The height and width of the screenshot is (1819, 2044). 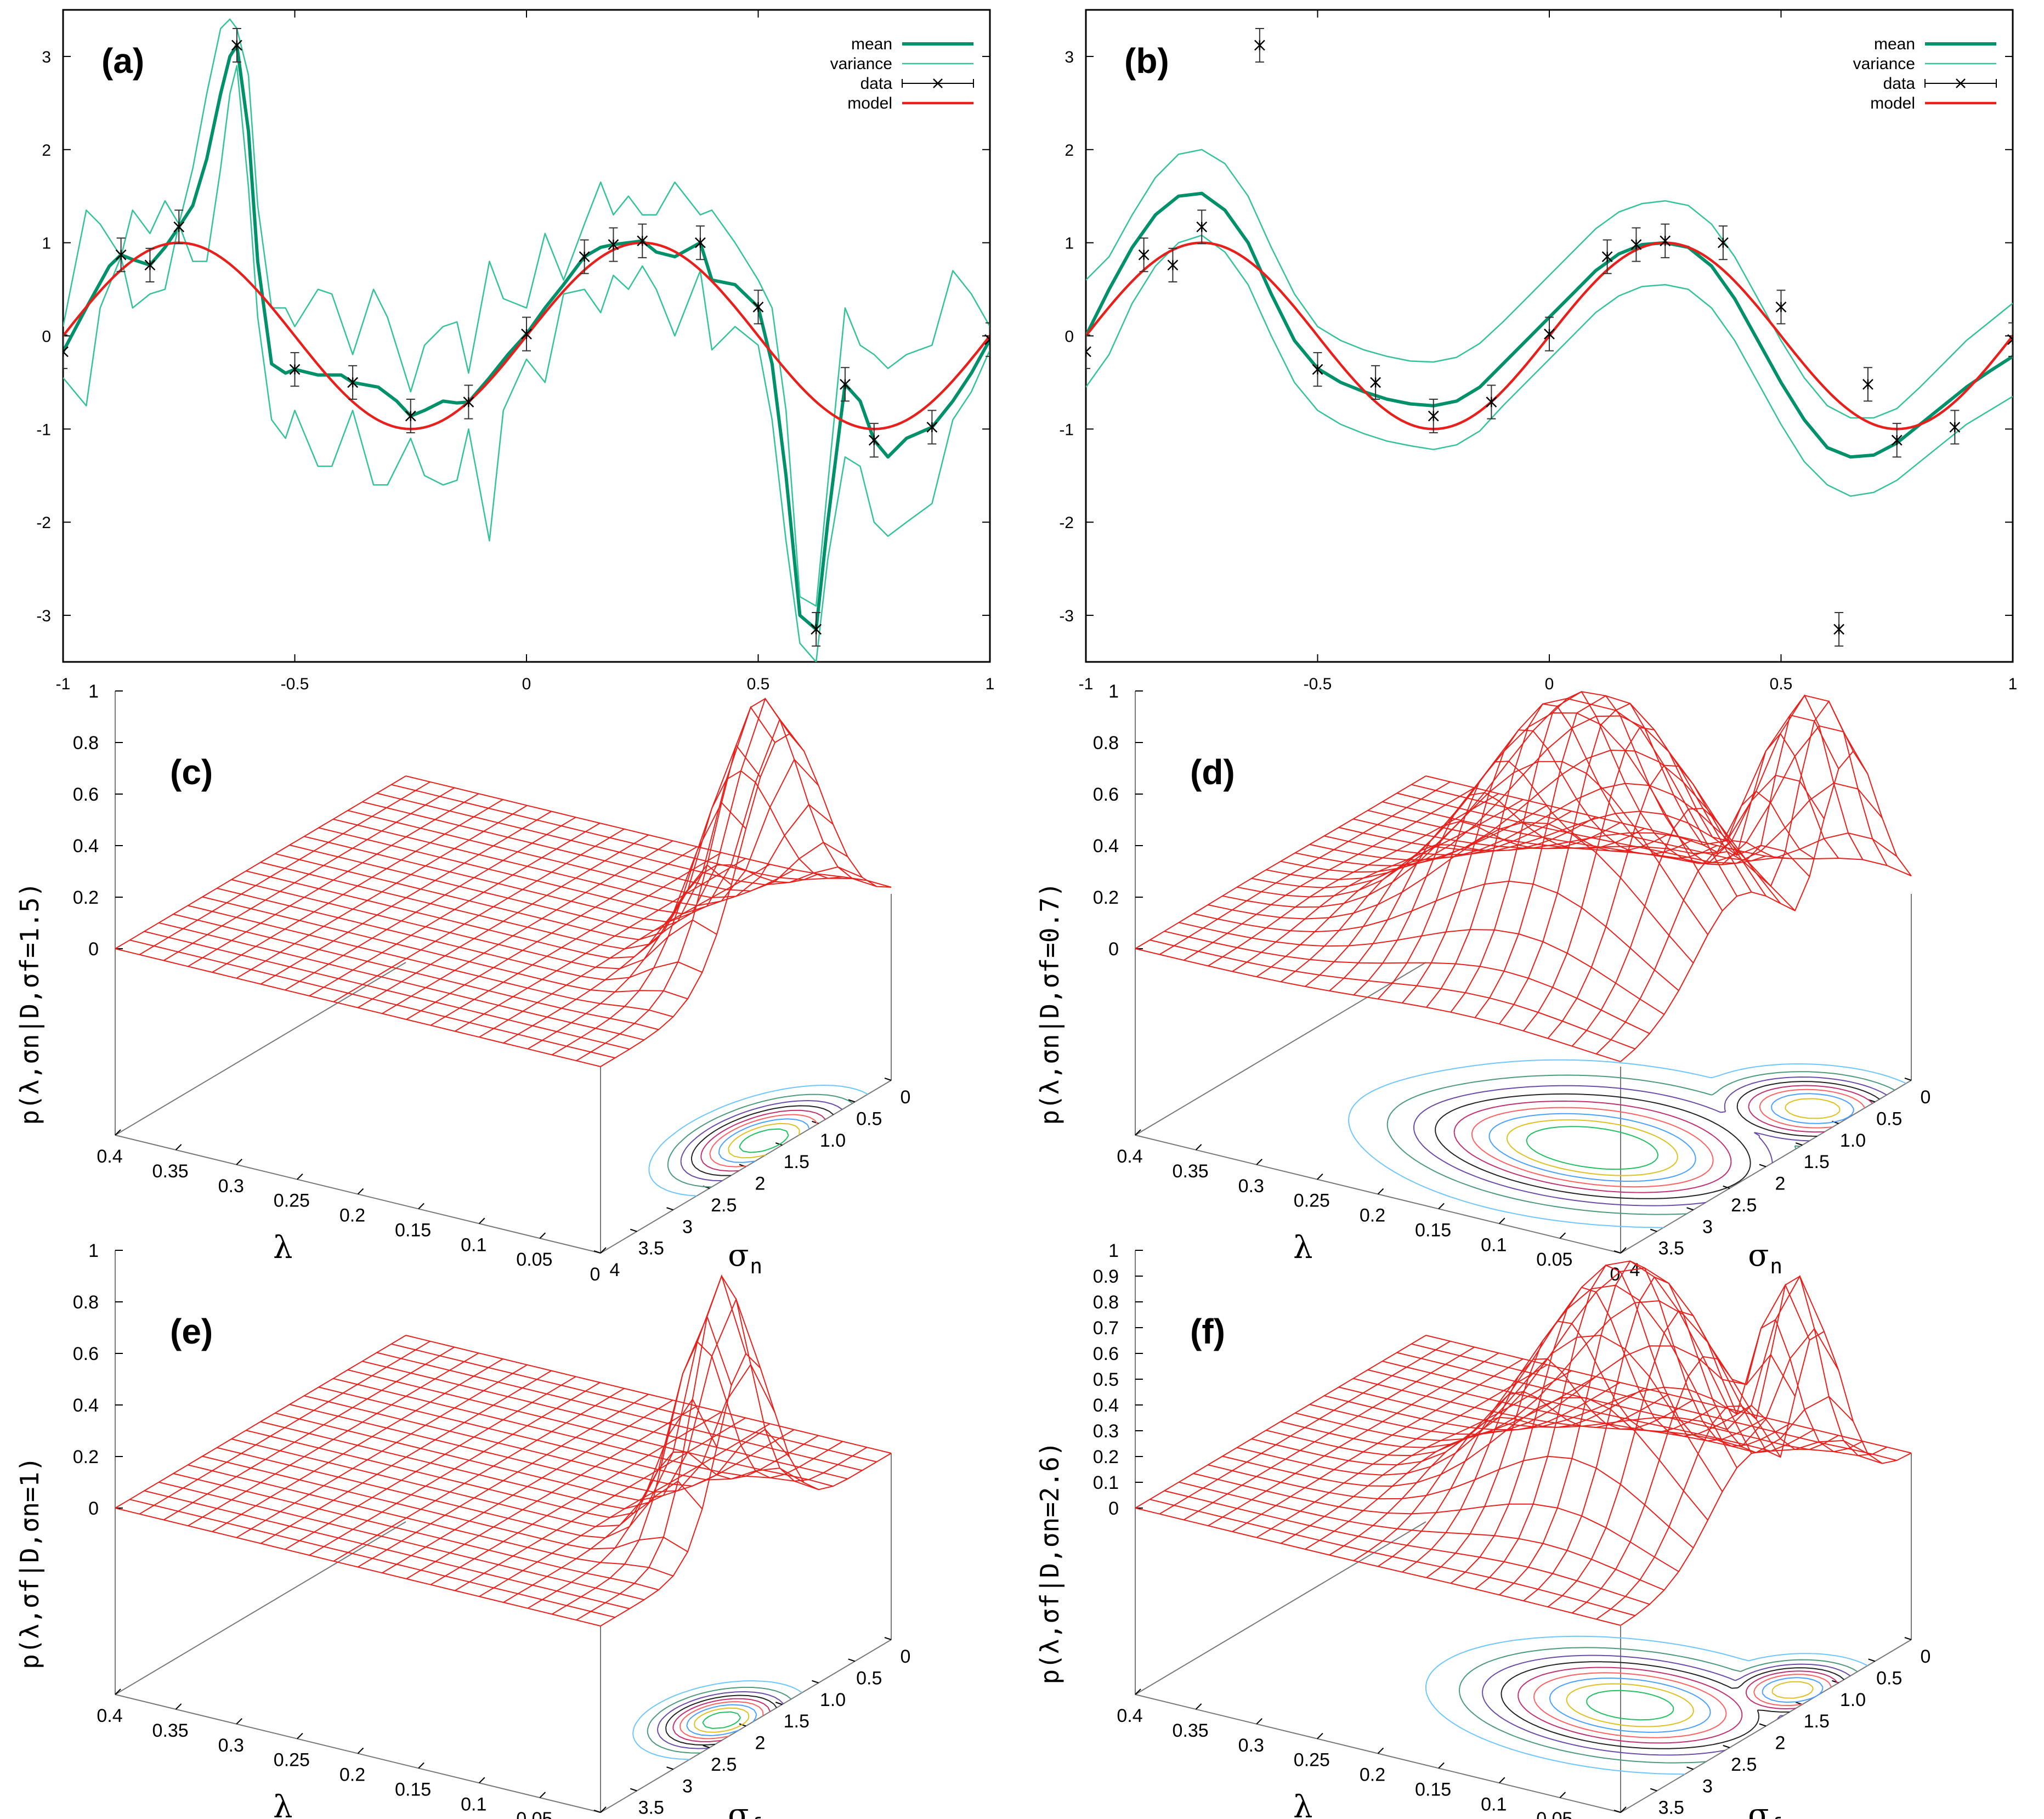 What do you see at coordinates (1066, 430) in the screenshot?
I see `y-tick-label: -1` at bounding box center [1066, 430].